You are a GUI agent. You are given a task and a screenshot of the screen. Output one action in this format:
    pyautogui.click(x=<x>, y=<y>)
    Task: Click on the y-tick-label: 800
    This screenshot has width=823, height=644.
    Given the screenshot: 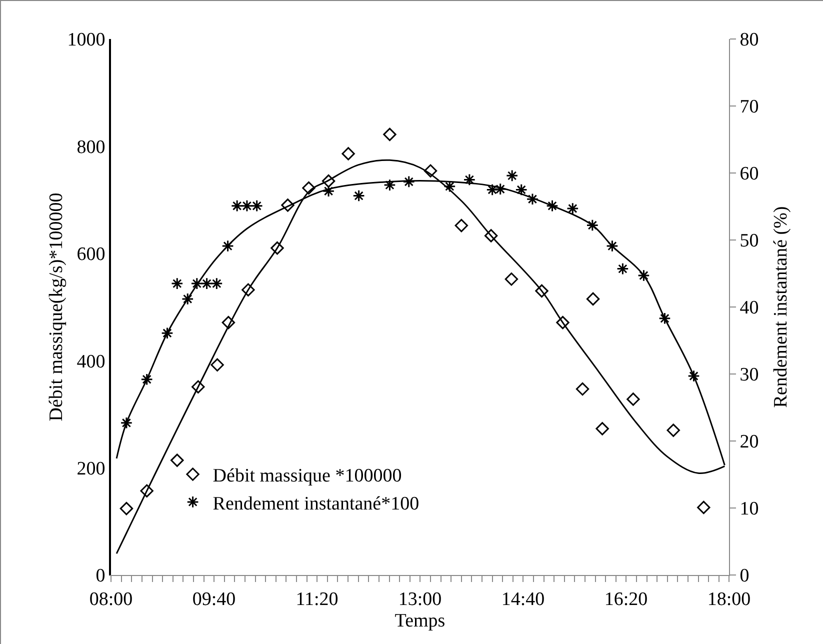 What is the action you would take?
    pyautogui.click(x=91, y=147)
    